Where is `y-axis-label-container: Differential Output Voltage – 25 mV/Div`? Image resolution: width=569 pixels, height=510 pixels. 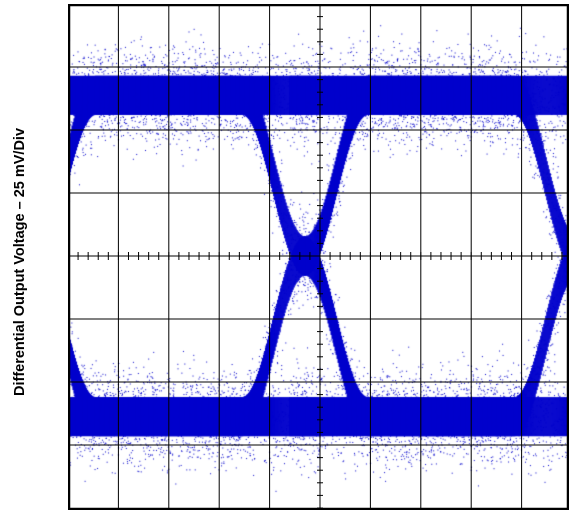
y-axis-label-container: Differential Output Voltage – 25 mV/Div is located at coordinates (20, 255).